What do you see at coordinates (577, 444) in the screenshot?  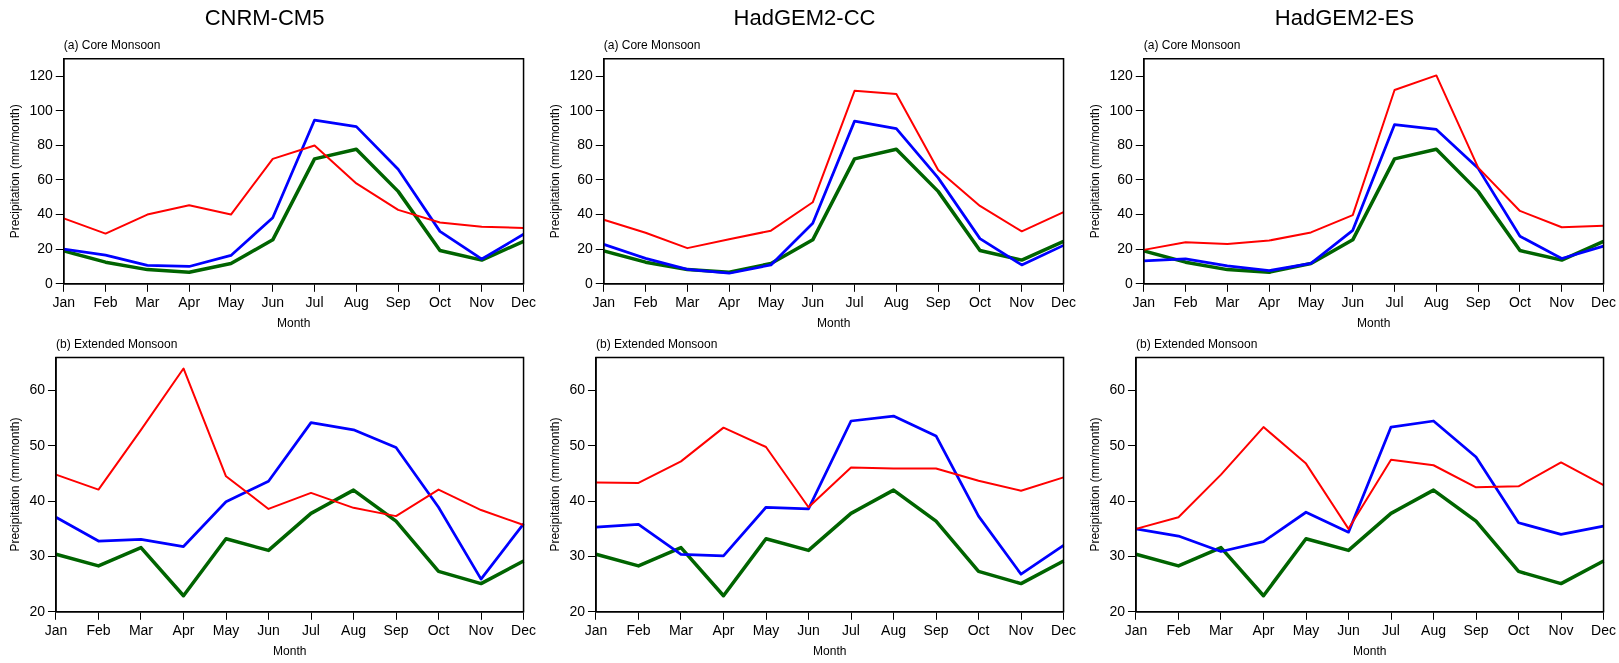 I see `y-tick-label: 50` at bounding box center [577, 444].